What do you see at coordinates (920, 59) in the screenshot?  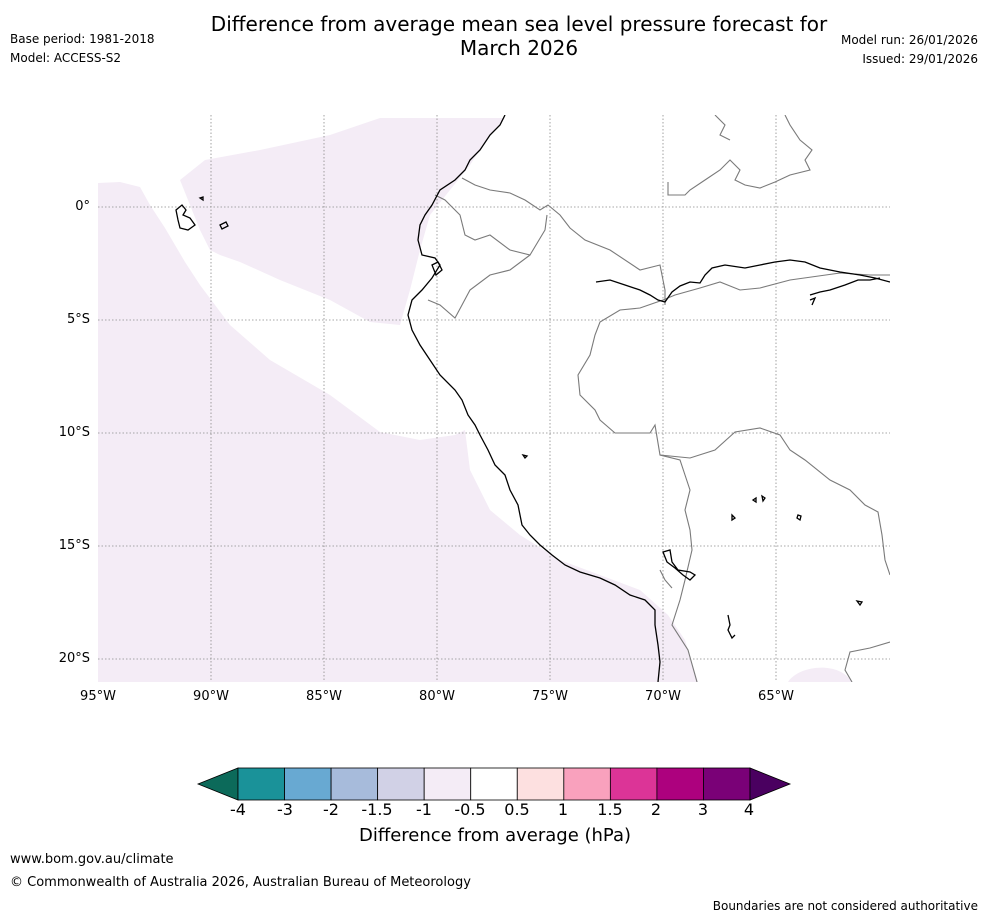 I see `issued-date: Issued: 29/01/2026` at bounding box center [920, 59].